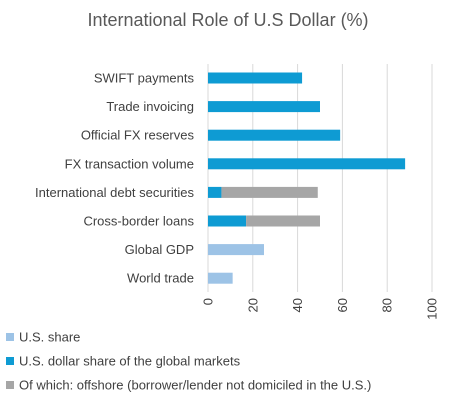 Image resolution: width=455 pixels, height=400 pixels. Describe the element at coordinates (114, 192) in the screenshot. I see `category-label: International debt securities` at that location.